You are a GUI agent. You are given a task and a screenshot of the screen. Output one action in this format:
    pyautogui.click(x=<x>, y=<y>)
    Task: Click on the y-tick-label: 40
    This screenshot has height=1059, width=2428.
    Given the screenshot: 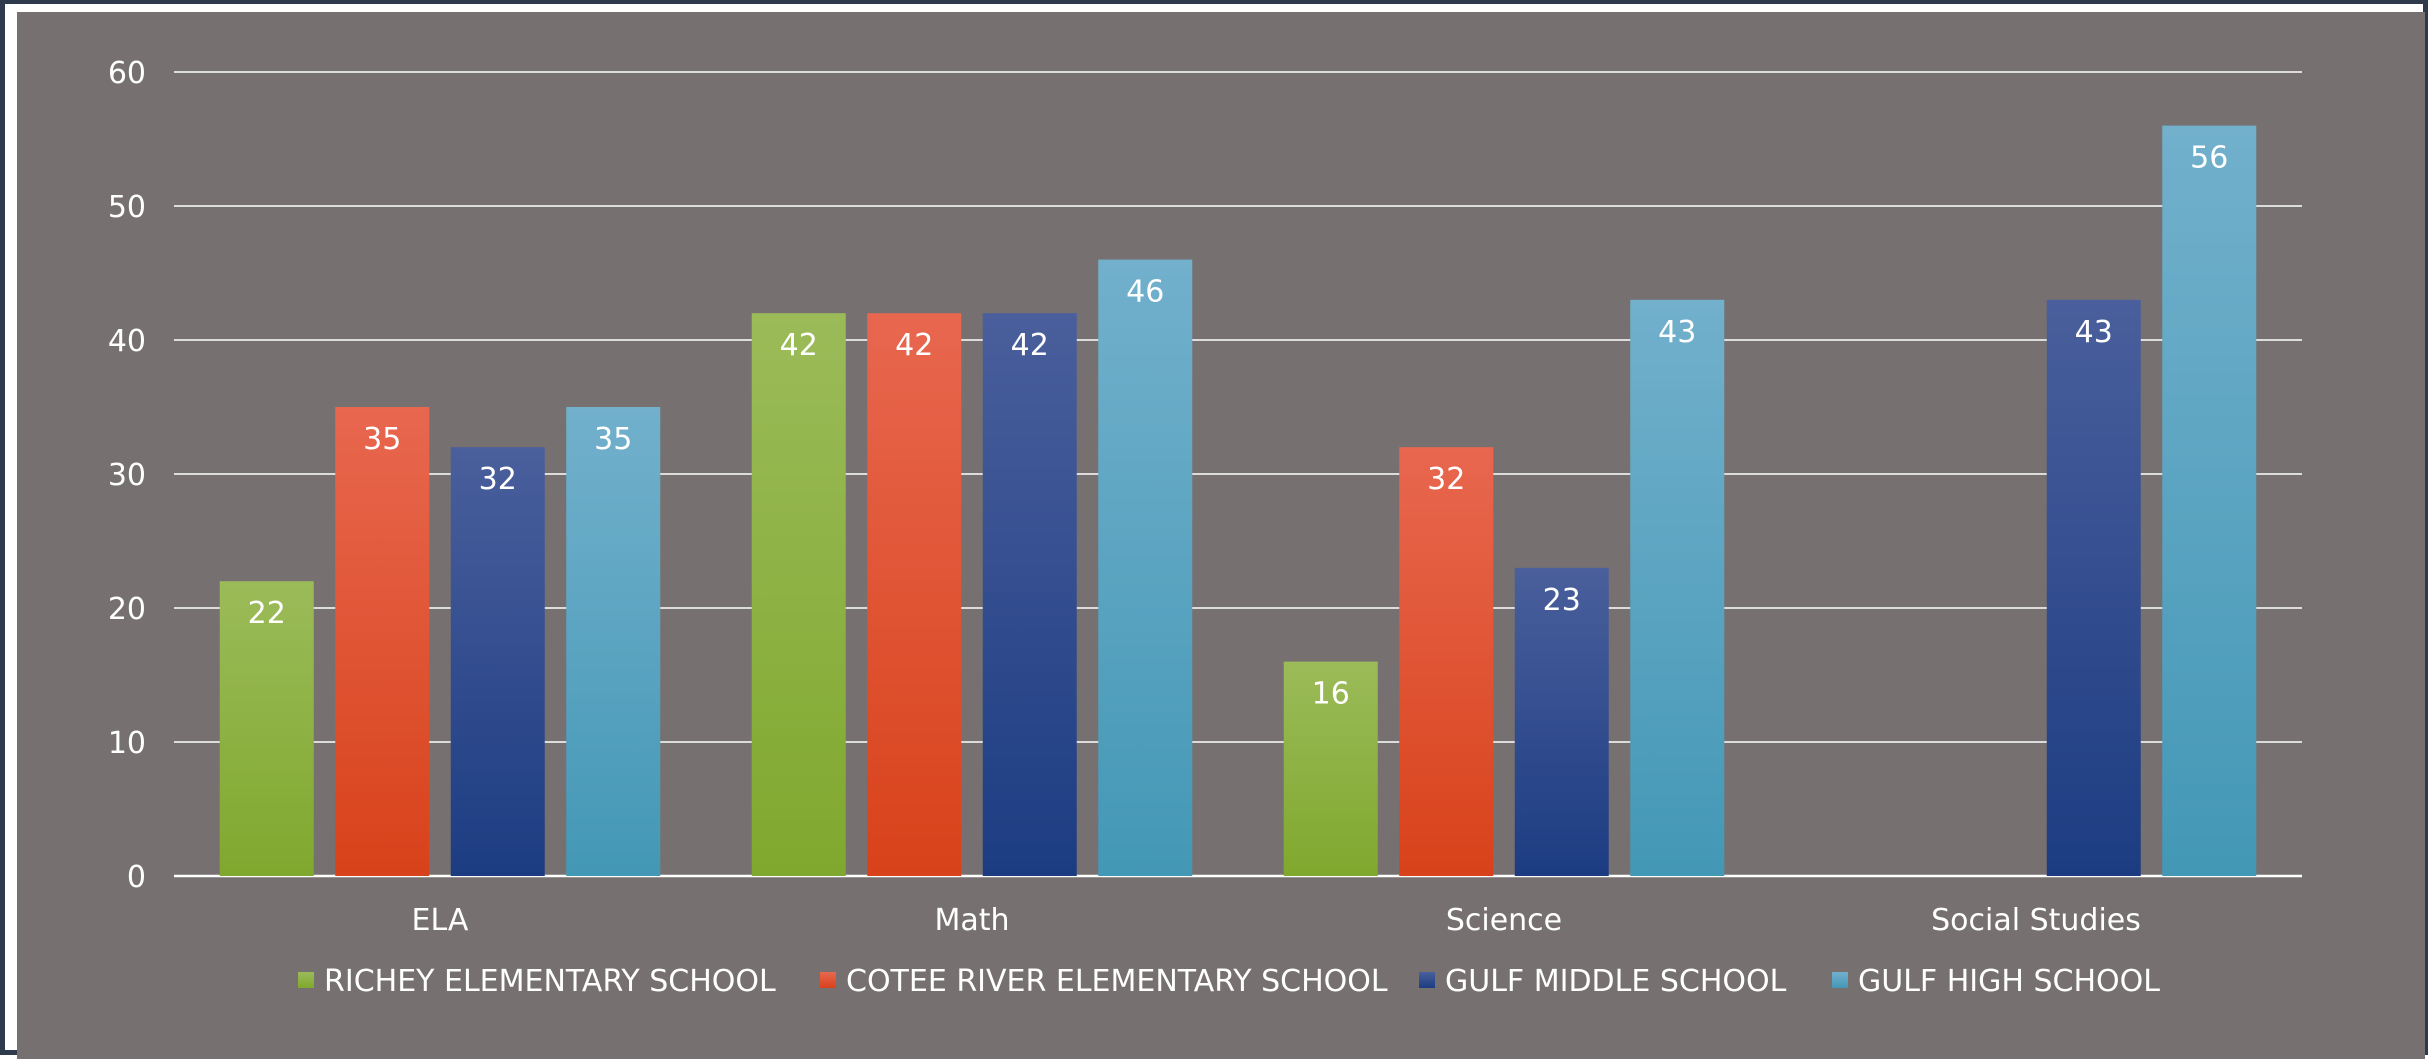 What is the action you would take?
    pyautogui.click(x=127, y=341)
    